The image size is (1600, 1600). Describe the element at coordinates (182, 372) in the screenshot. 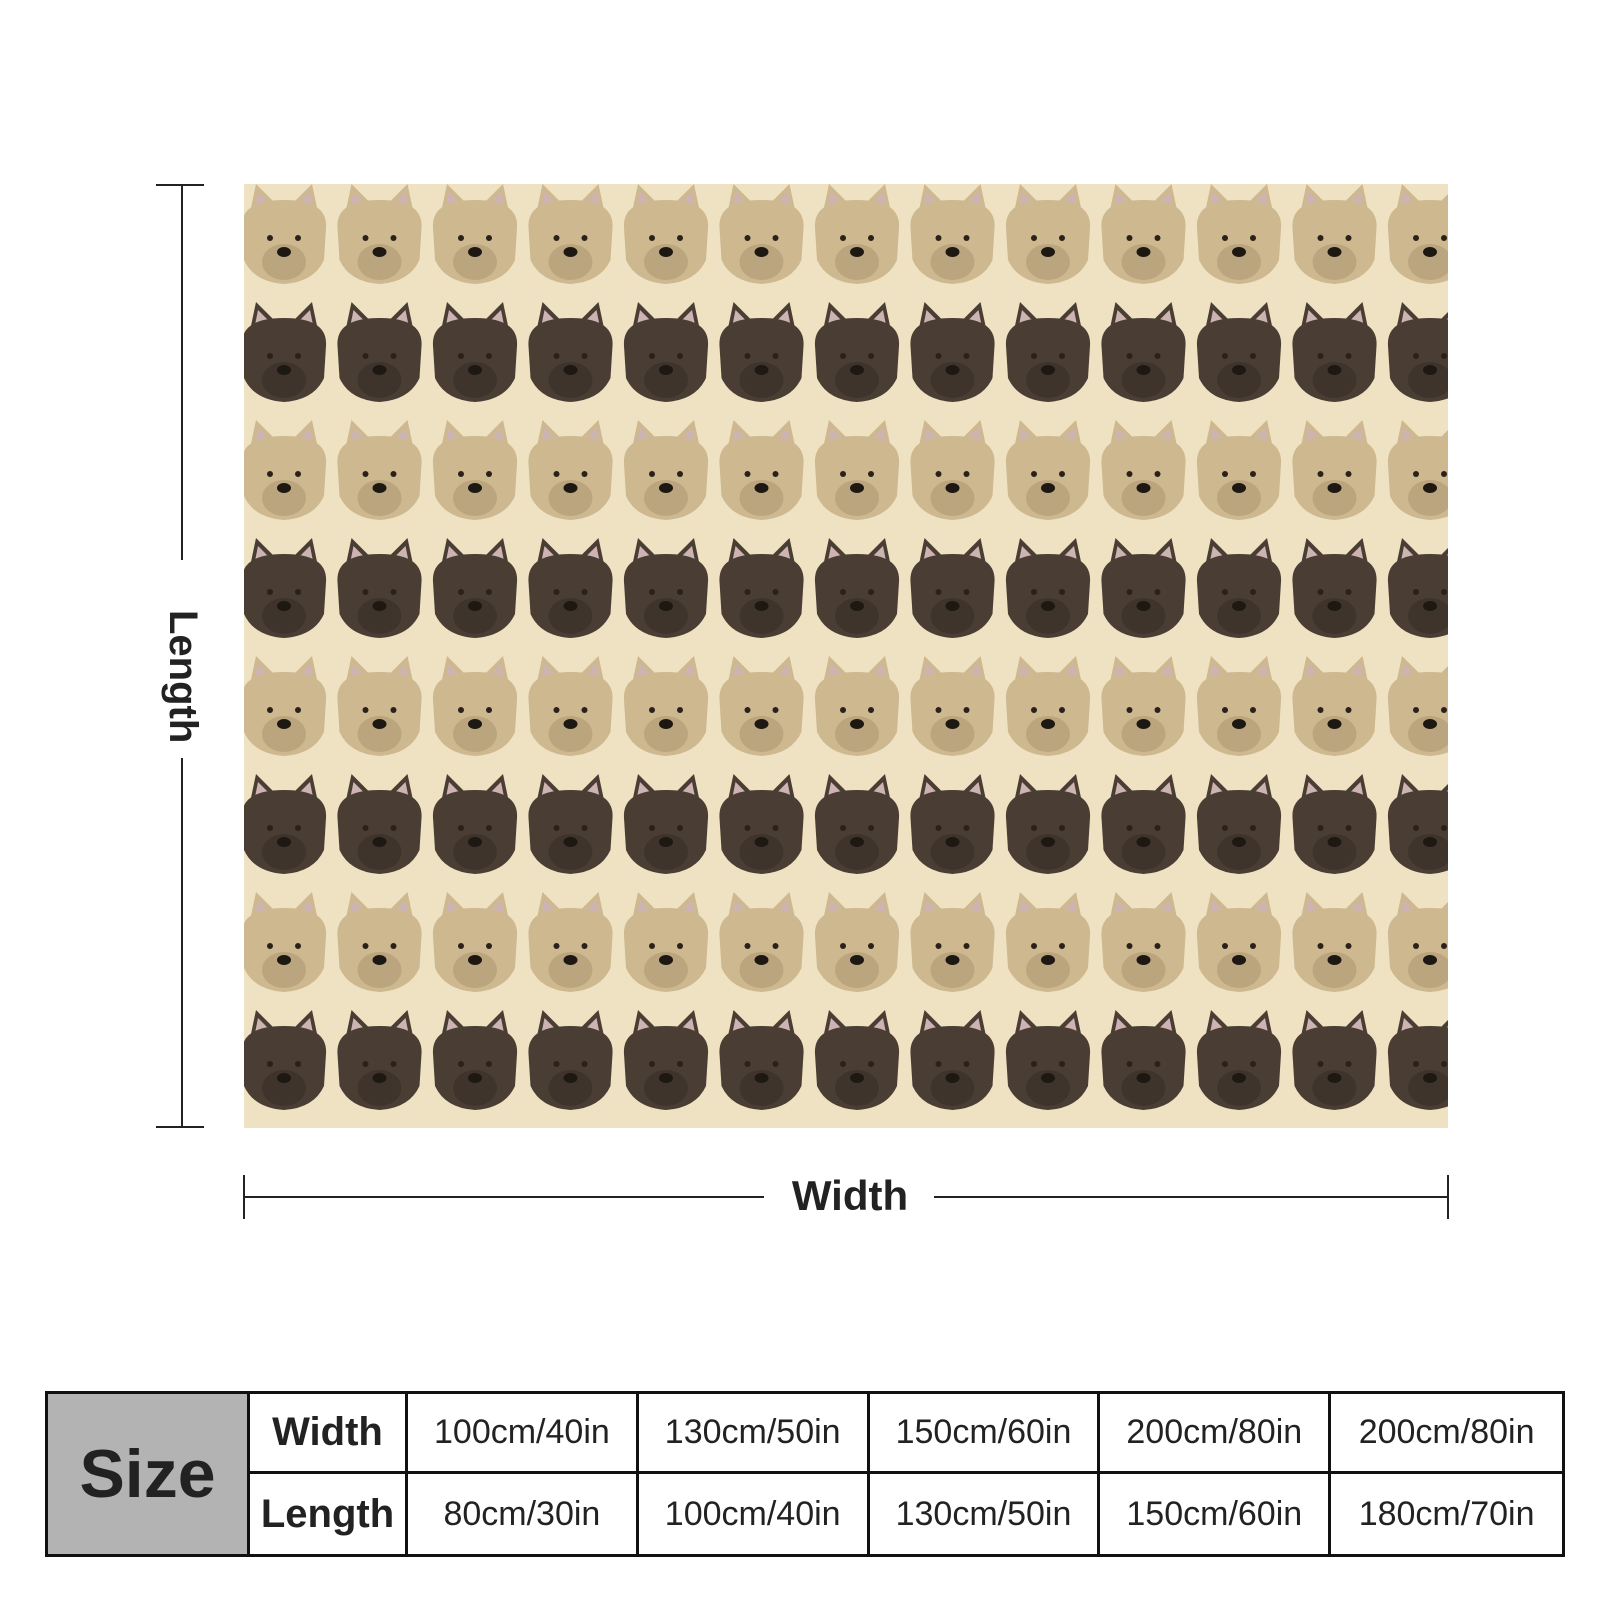

I see `length-dimension-line-top` at that location.